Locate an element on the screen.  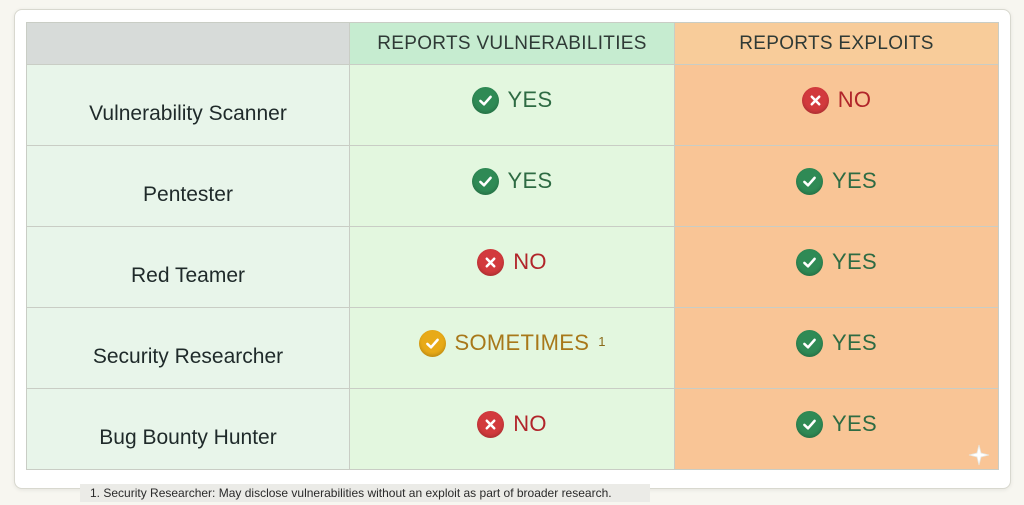
header-reports-vulnerabilities: REPORTS VULNERABILITIES is located at coordinates (512, 43).